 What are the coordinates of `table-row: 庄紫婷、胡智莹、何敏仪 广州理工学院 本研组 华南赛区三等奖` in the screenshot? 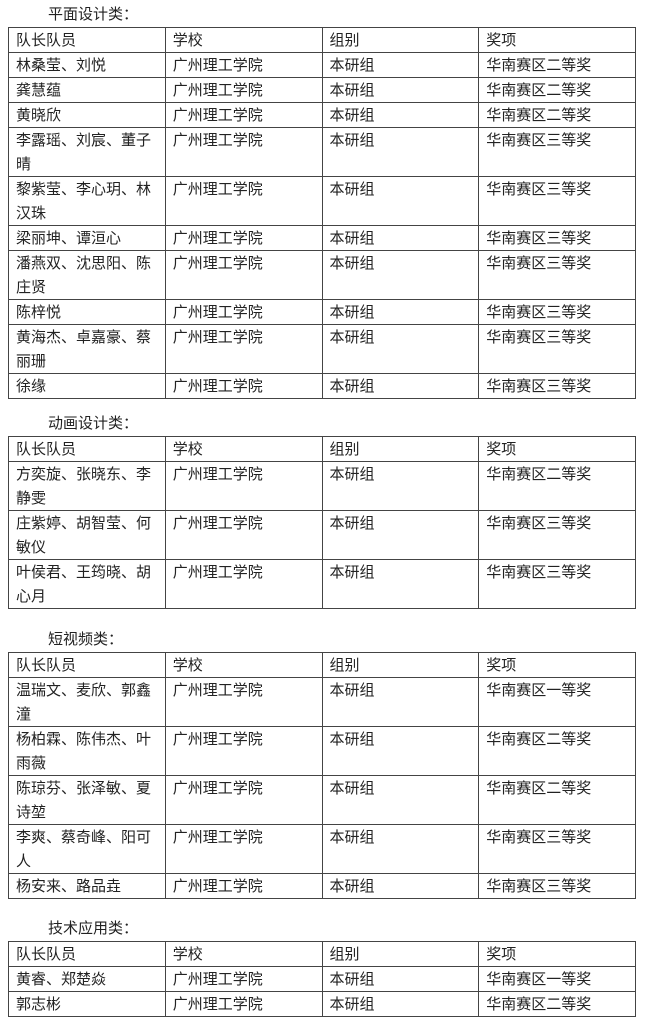 It's located at (322, 535).